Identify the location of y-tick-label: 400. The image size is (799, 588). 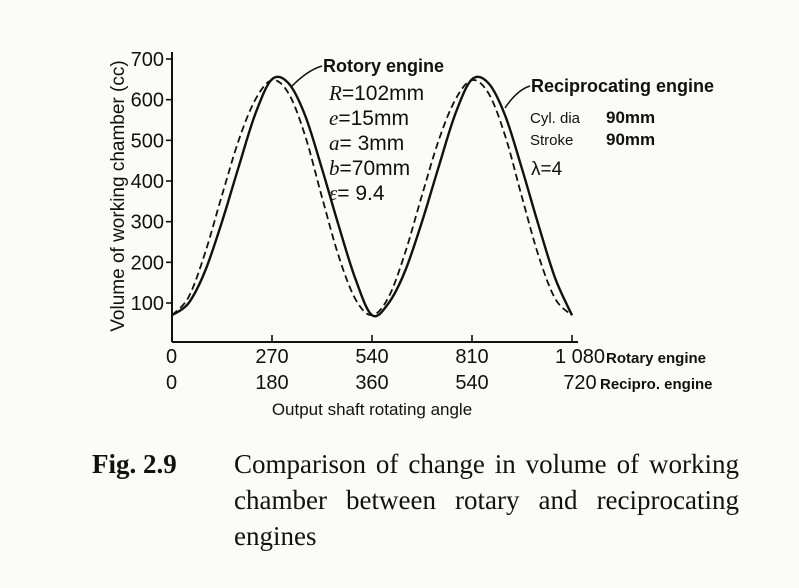
(147, 182).